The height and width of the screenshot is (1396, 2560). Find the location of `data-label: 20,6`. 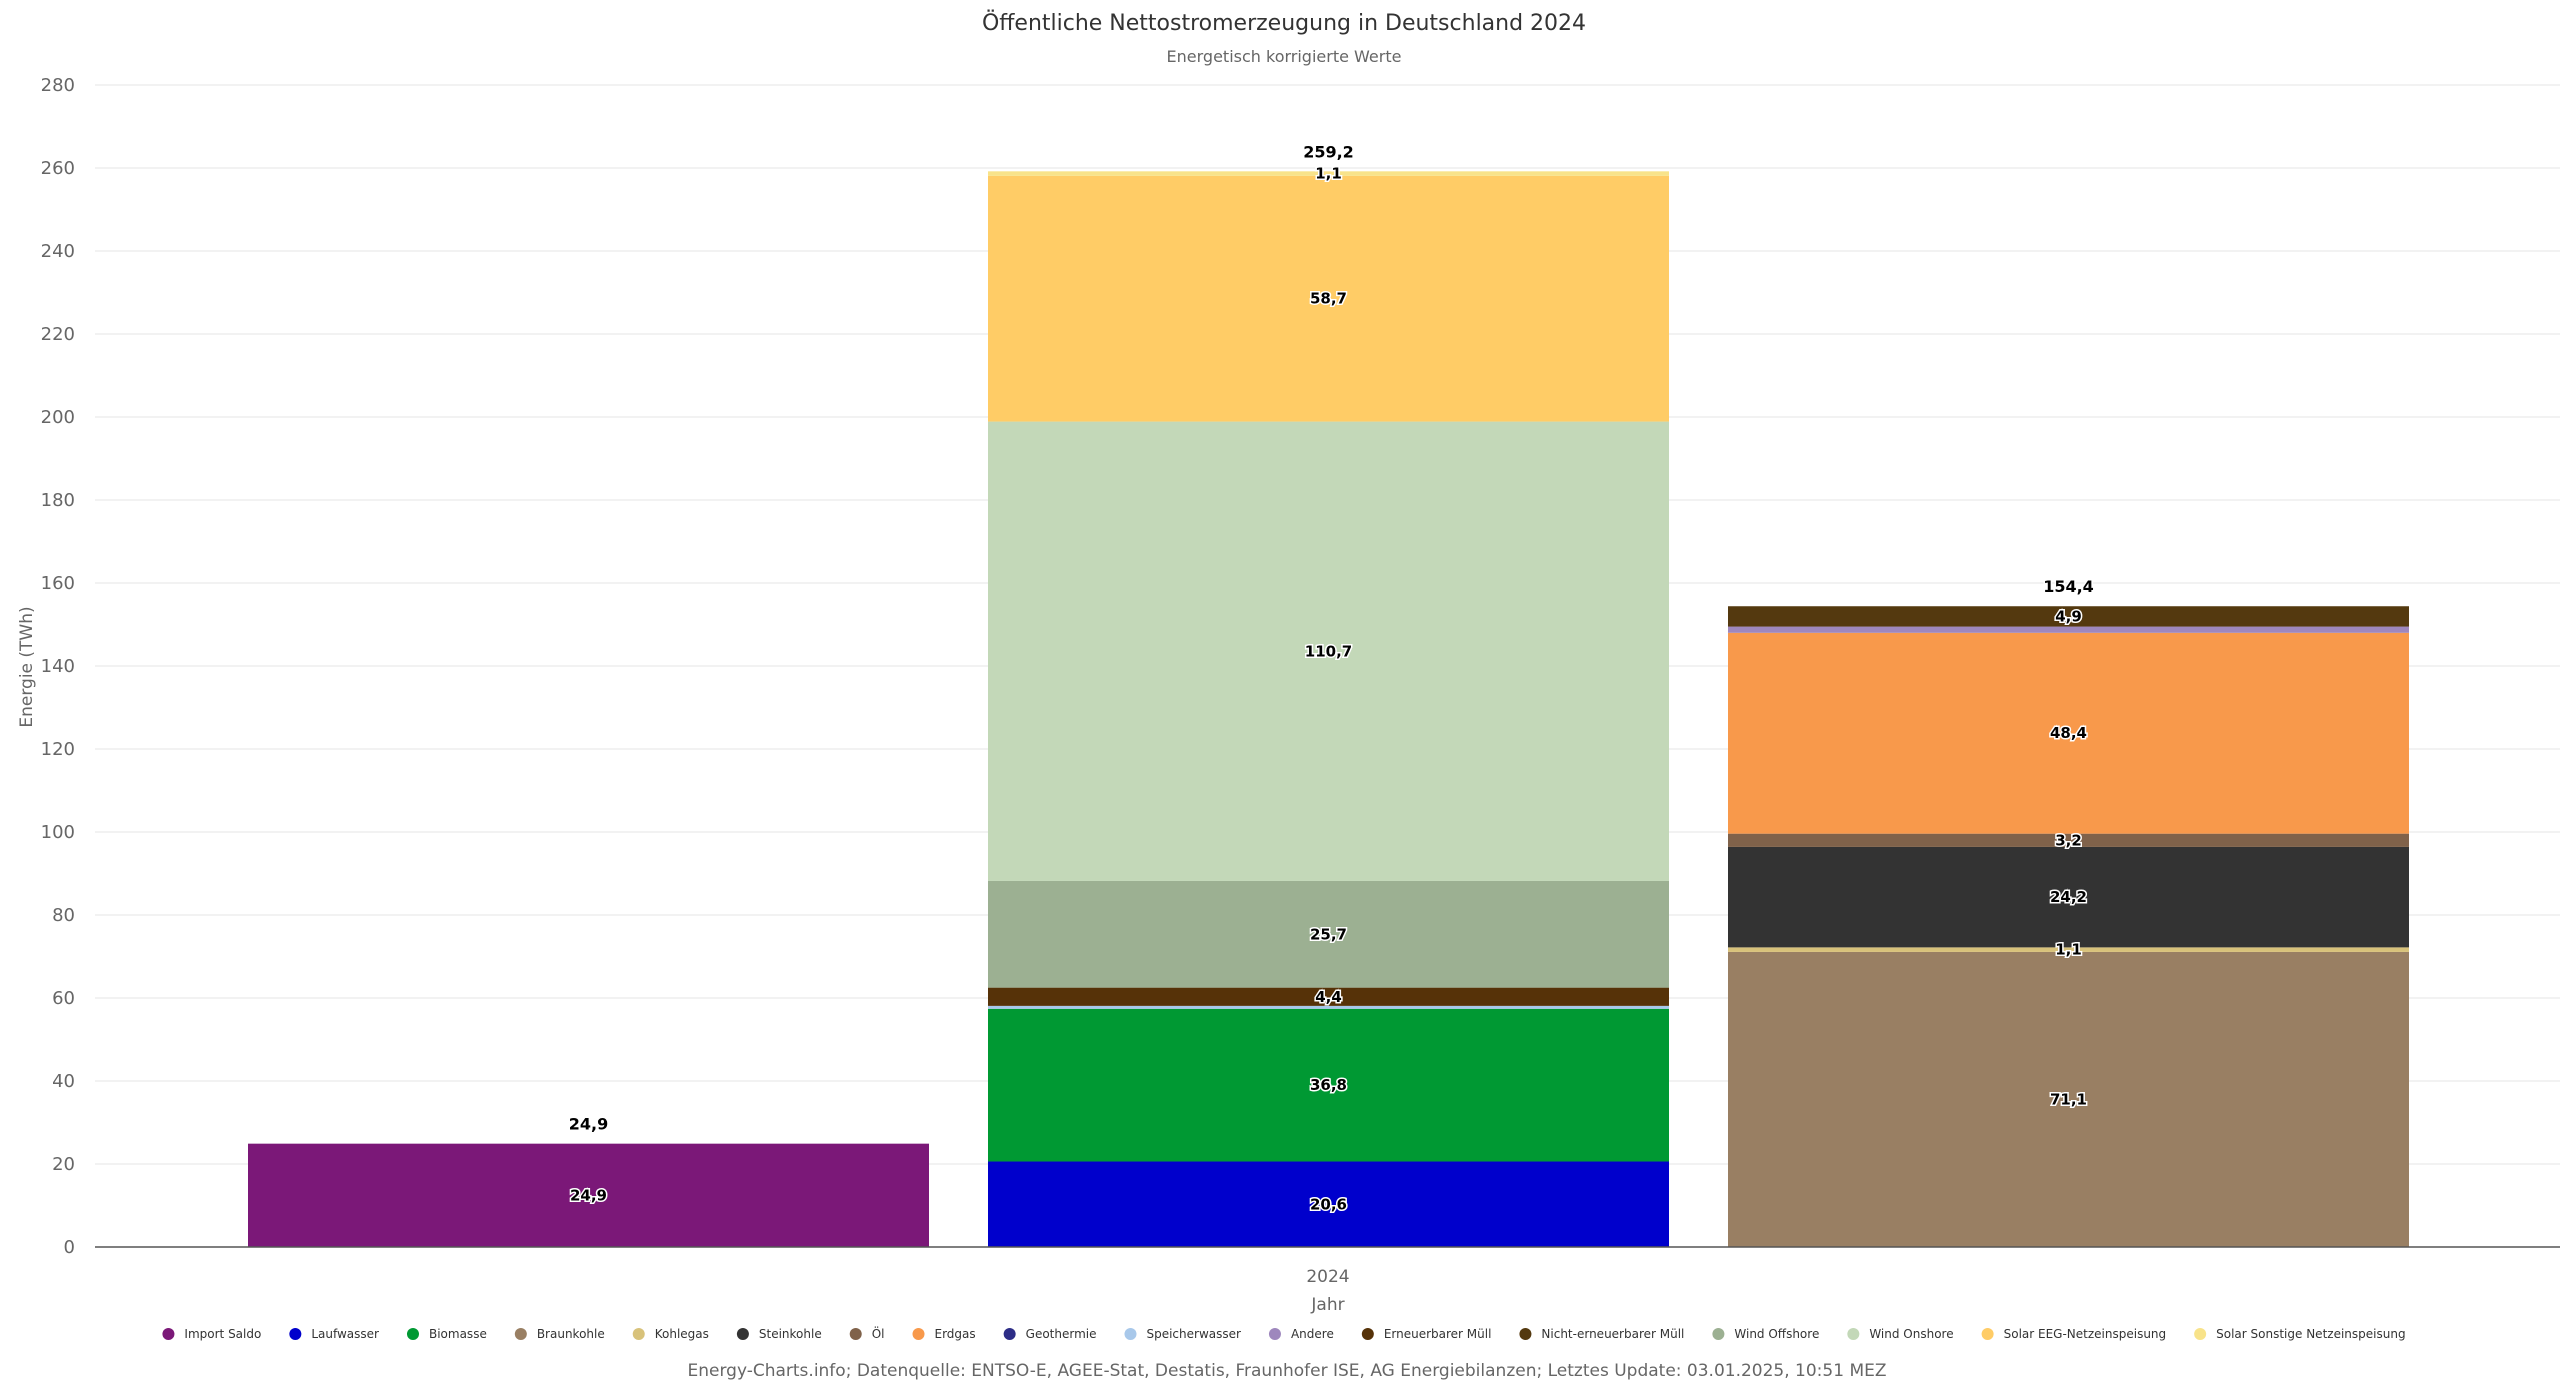

data-label: 20,6 is located at coordinates (1328, 1204).